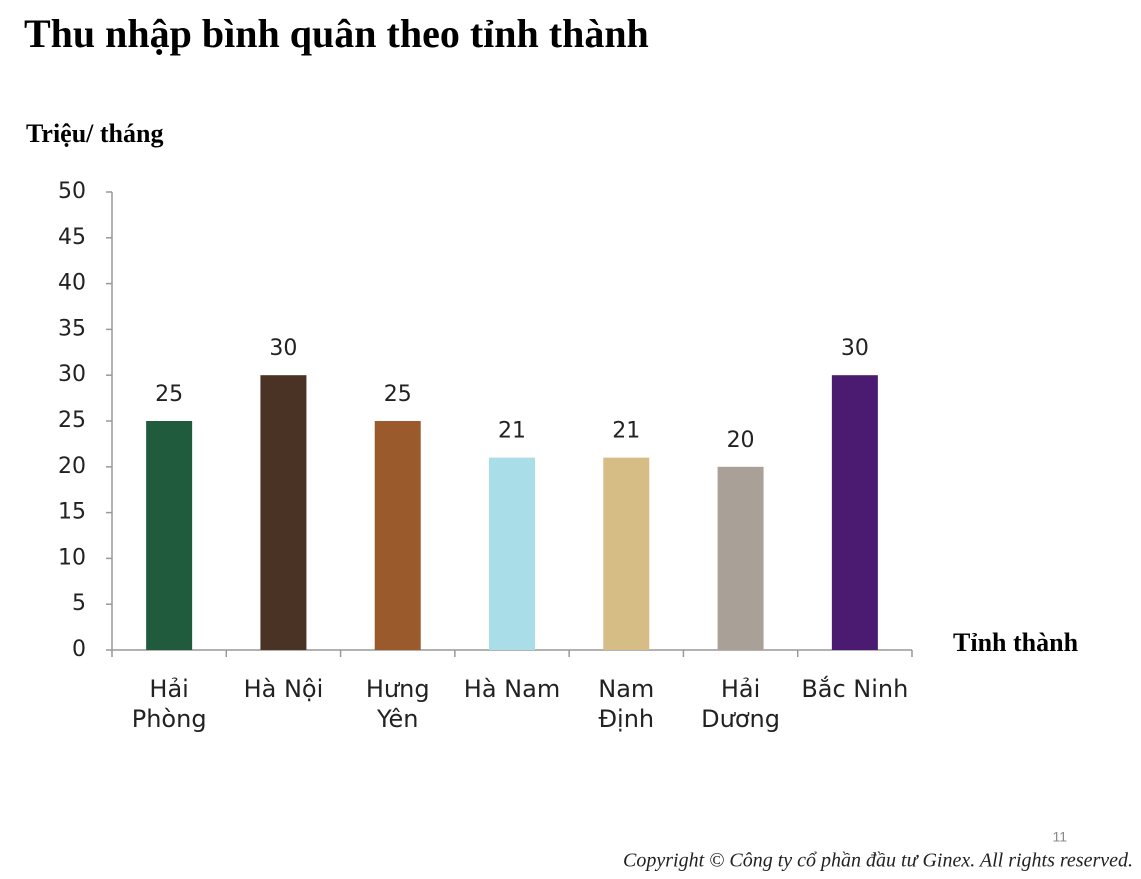 The height and width of the screenshot is (879, 1141). Describe the element at coordinates (72, 420) in the screenshot. I see `y-tick-label: 25` at that location.